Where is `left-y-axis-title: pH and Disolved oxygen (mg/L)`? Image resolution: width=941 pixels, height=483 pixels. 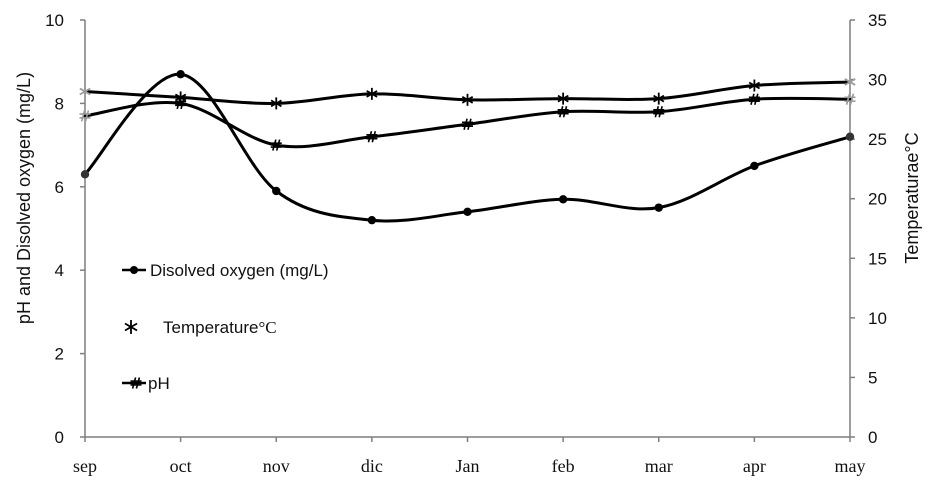
left-y-axis-title: pH and Disolved oxygen (mg/L) is located at coordinates (24, 198).